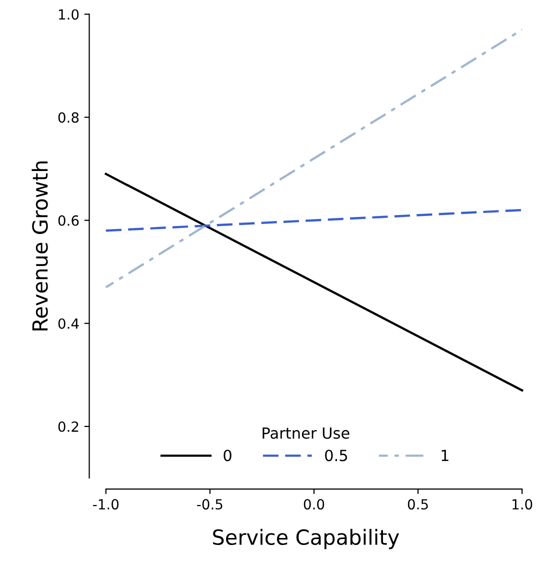 This screenshot has height=569, width=541. What do you see at coordinates (418, 504) in the screenshot?
I see `x-tick-label: 0.5` at bounding box center [418, 504].